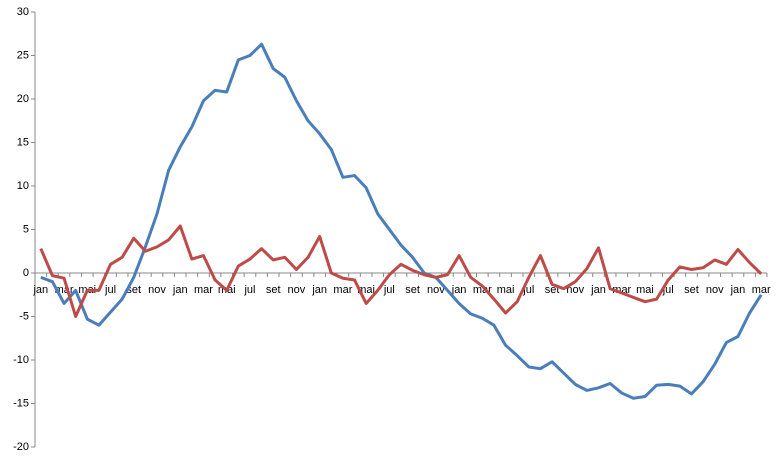 Image resolution: width=779 pixels, height=459 pixels. What do you see at coordinates (26, 273) in the screenshot?
I see `y-tick-label: 0` at bounding box center [26, 273].